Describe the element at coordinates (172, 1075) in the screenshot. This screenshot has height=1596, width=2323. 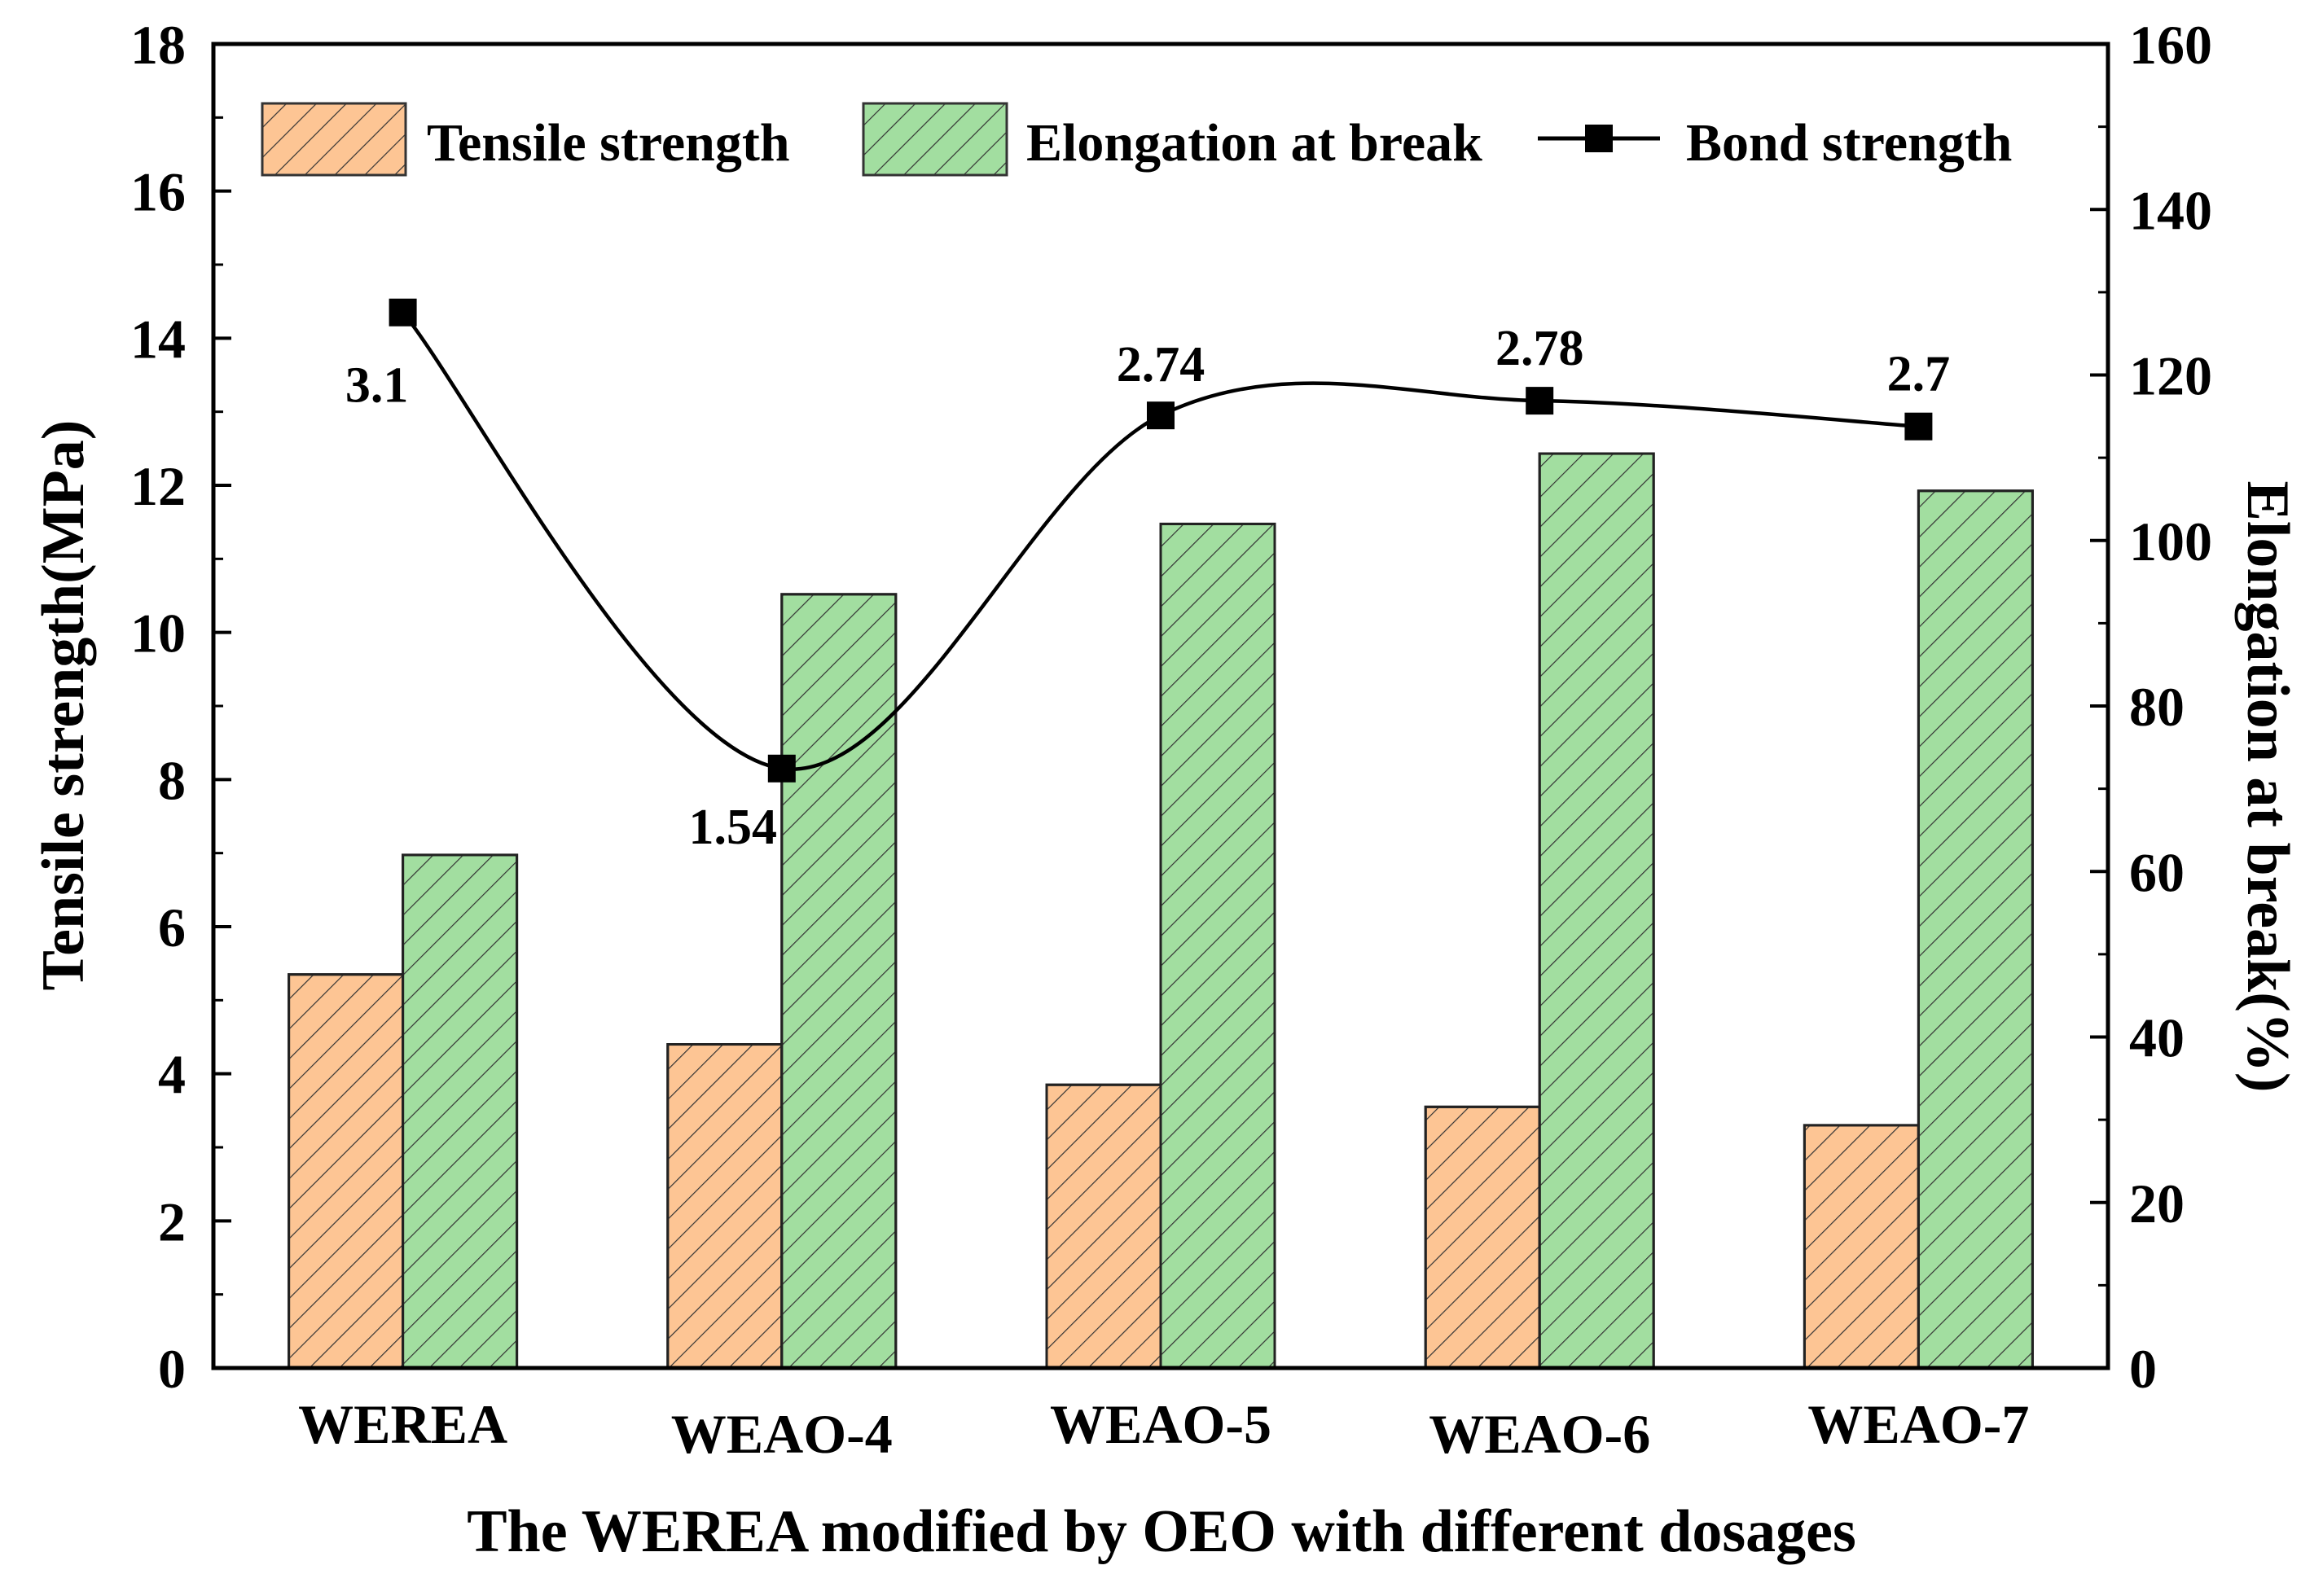
I see `left-tick-label: 4` at that location.